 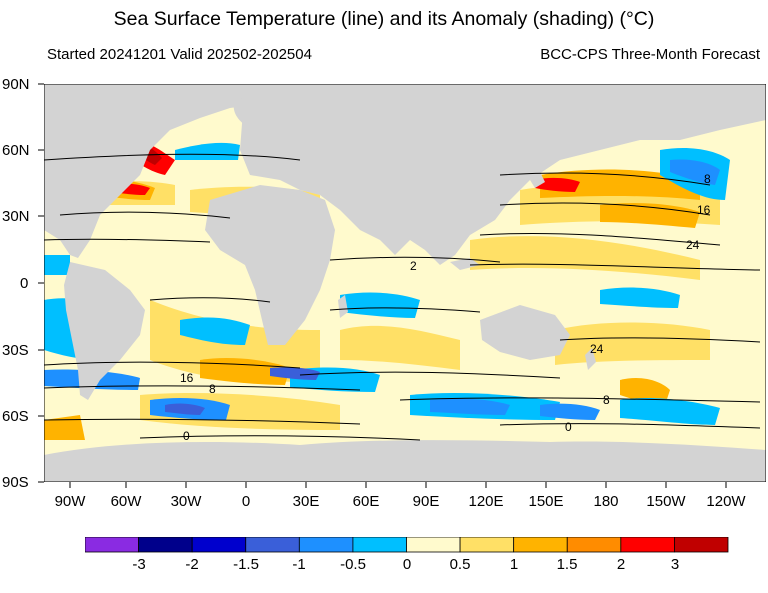 What do you see at coordinates (306, 501) in the screenshot?
I see `lon-label: 30E` at bounding box center [306, 501].